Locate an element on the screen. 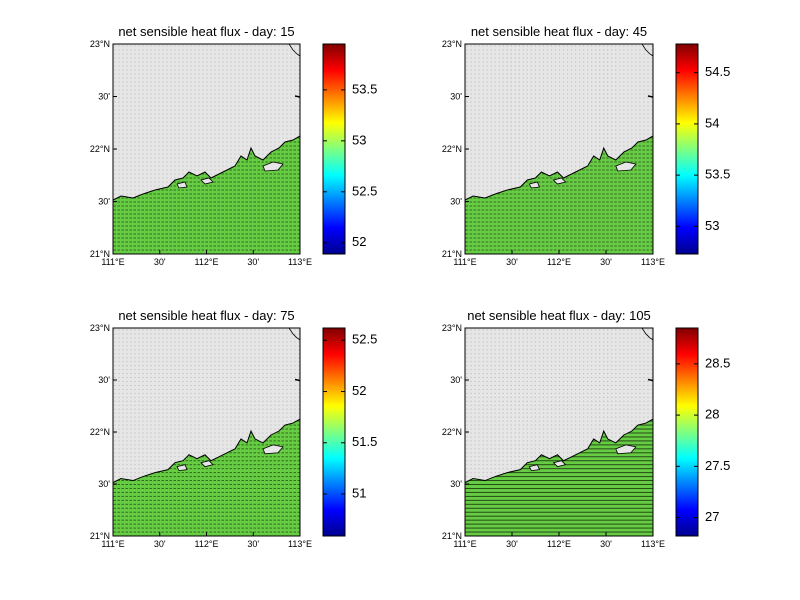 Image resolution: width=800 pixels, height=600 pixels. colorbar-label: 27.5 is located at coordinates (717, 465).